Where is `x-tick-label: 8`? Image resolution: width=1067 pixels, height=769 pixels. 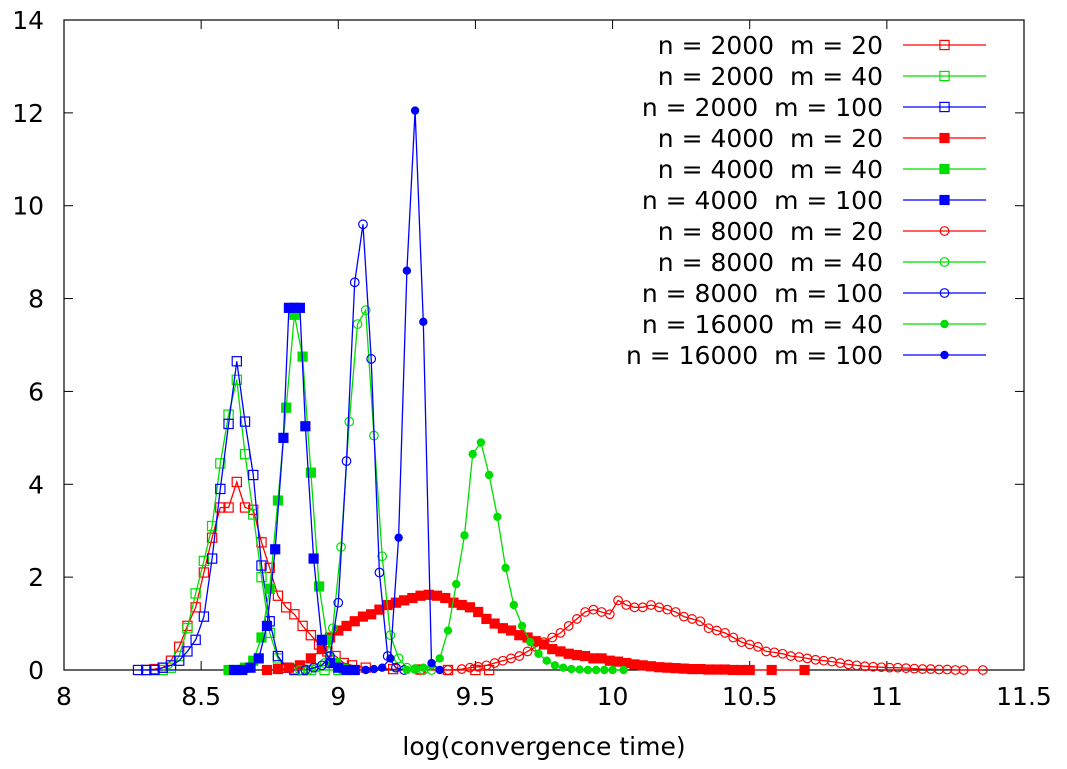 x-tick-label: 8 is located at coordinates (64, 696).